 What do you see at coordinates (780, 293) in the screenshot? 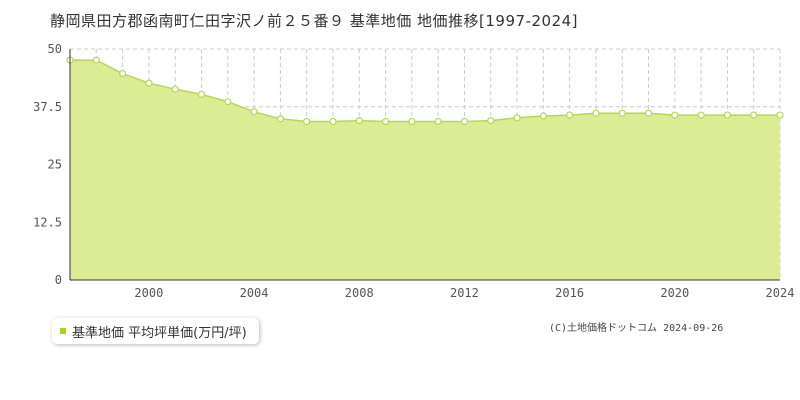
I see `x-tick-label: 2024` at bounding box center [780, 293].